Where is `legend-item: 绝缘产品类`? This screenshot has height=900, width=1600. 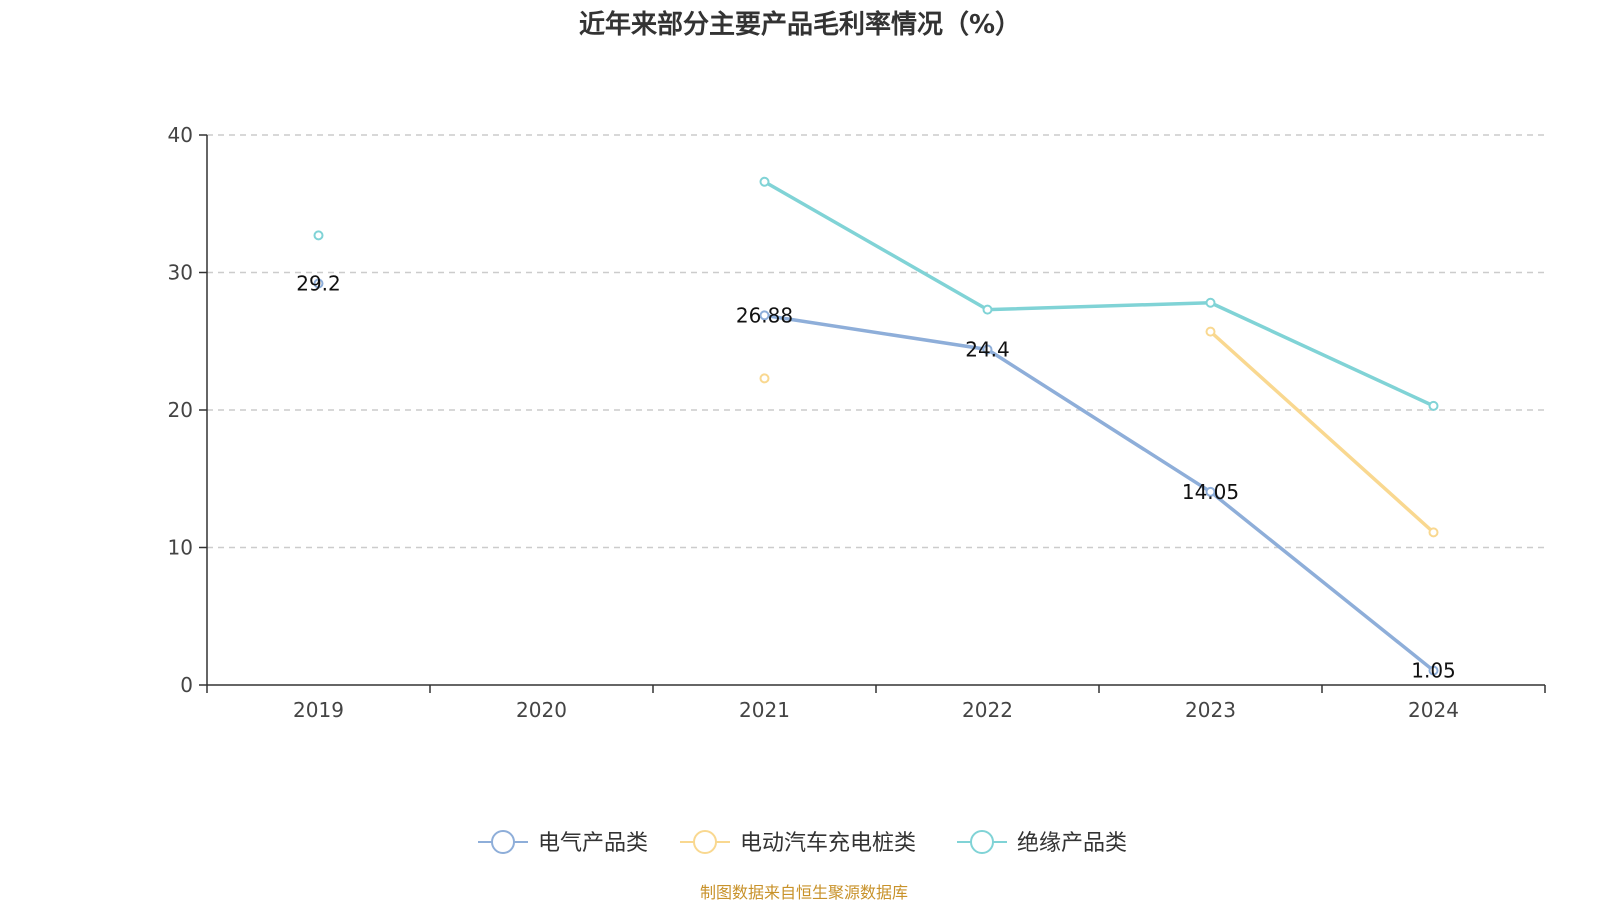 legend-item: 绝缘产品类 is located at coordinates (1042, 843).